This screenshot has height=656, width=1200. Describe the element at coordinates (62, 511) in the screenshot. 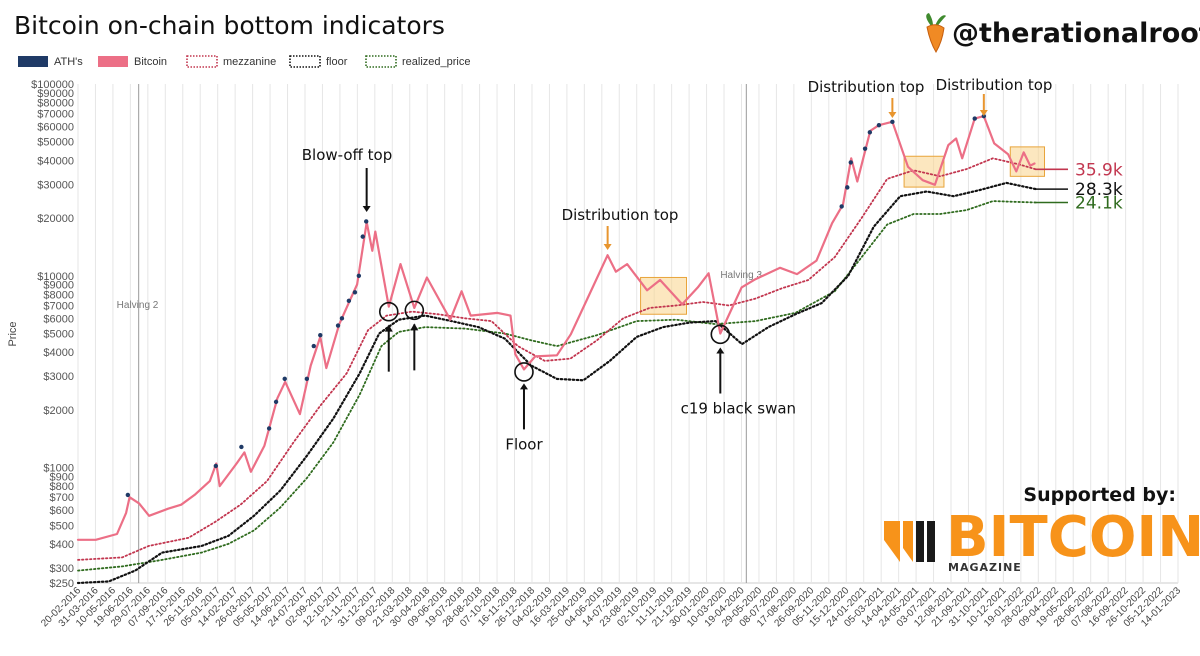

I see `y-tick-label: $600` at that location.